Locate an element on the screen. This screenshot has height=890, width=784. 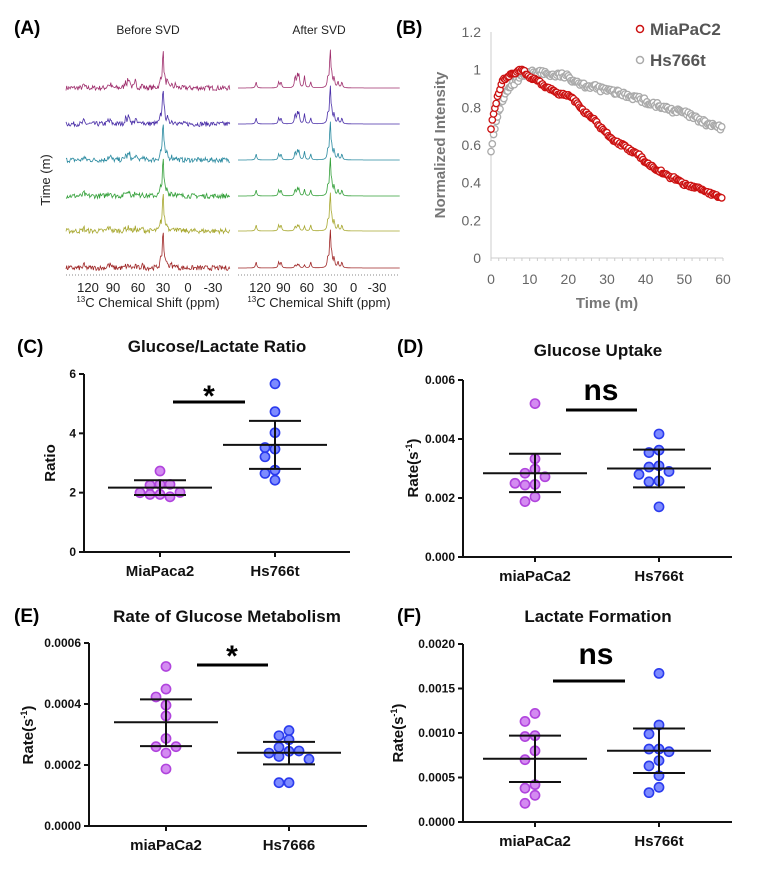
x-axis-label: 13C Chemical Shift (ppm) is located at coordinates (147, 302).